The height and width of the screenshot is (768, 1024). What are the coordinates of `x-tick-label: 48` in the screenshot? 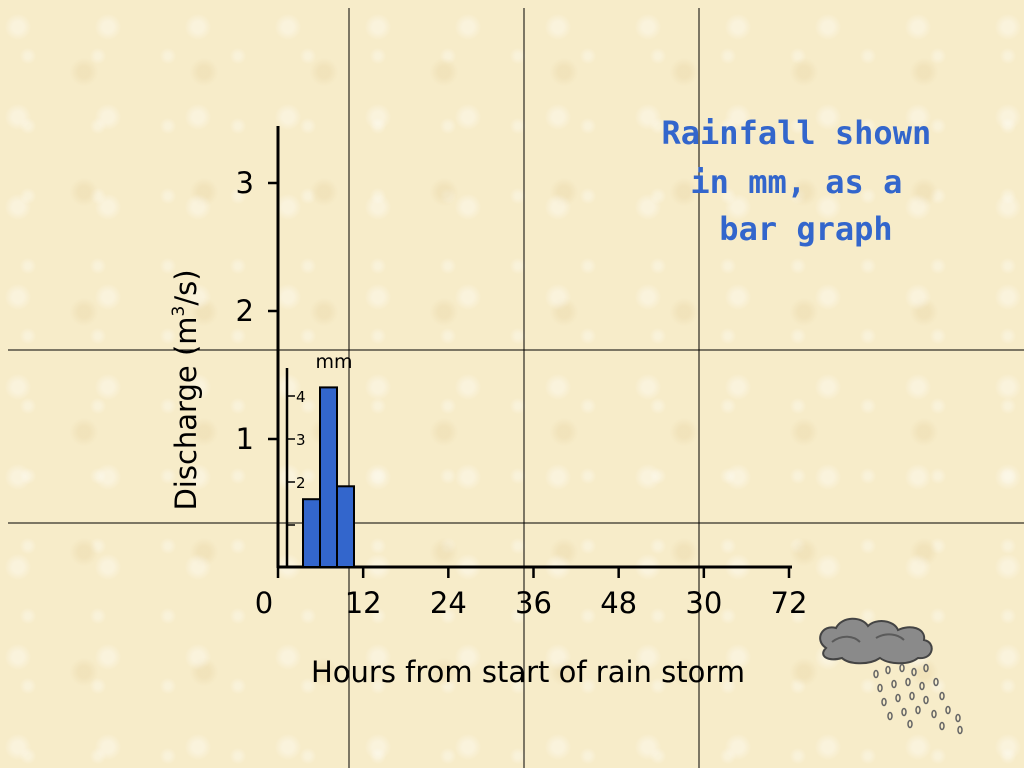 It's located at (618, 603).